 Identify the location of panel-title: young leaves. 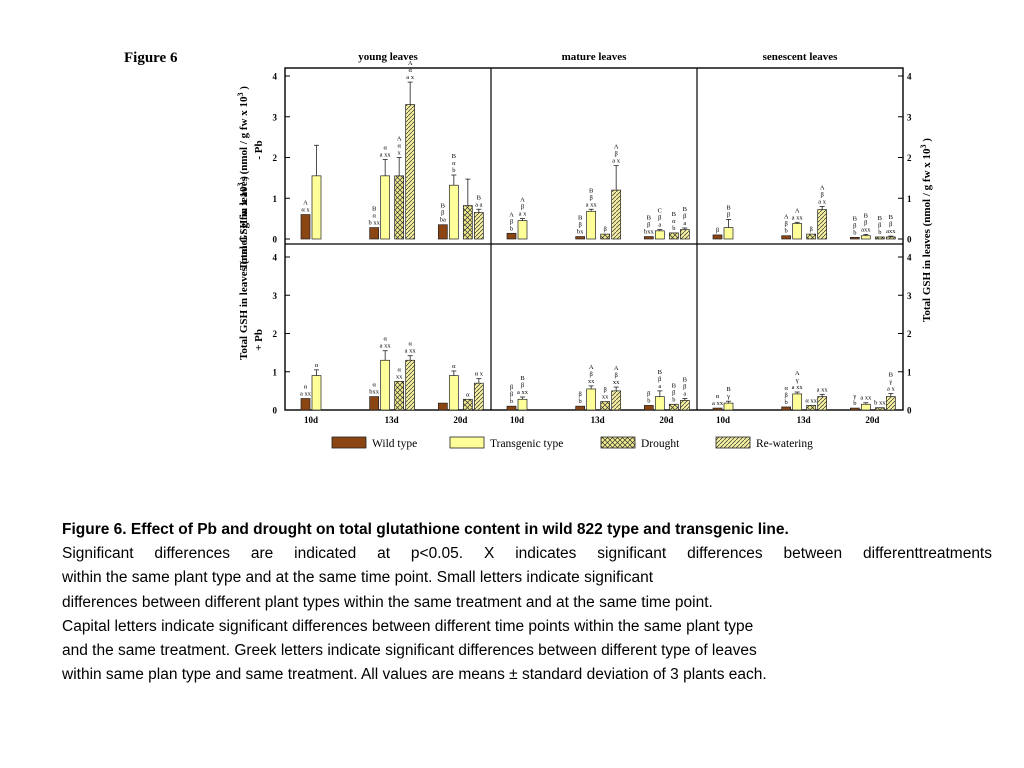
(388, 57).